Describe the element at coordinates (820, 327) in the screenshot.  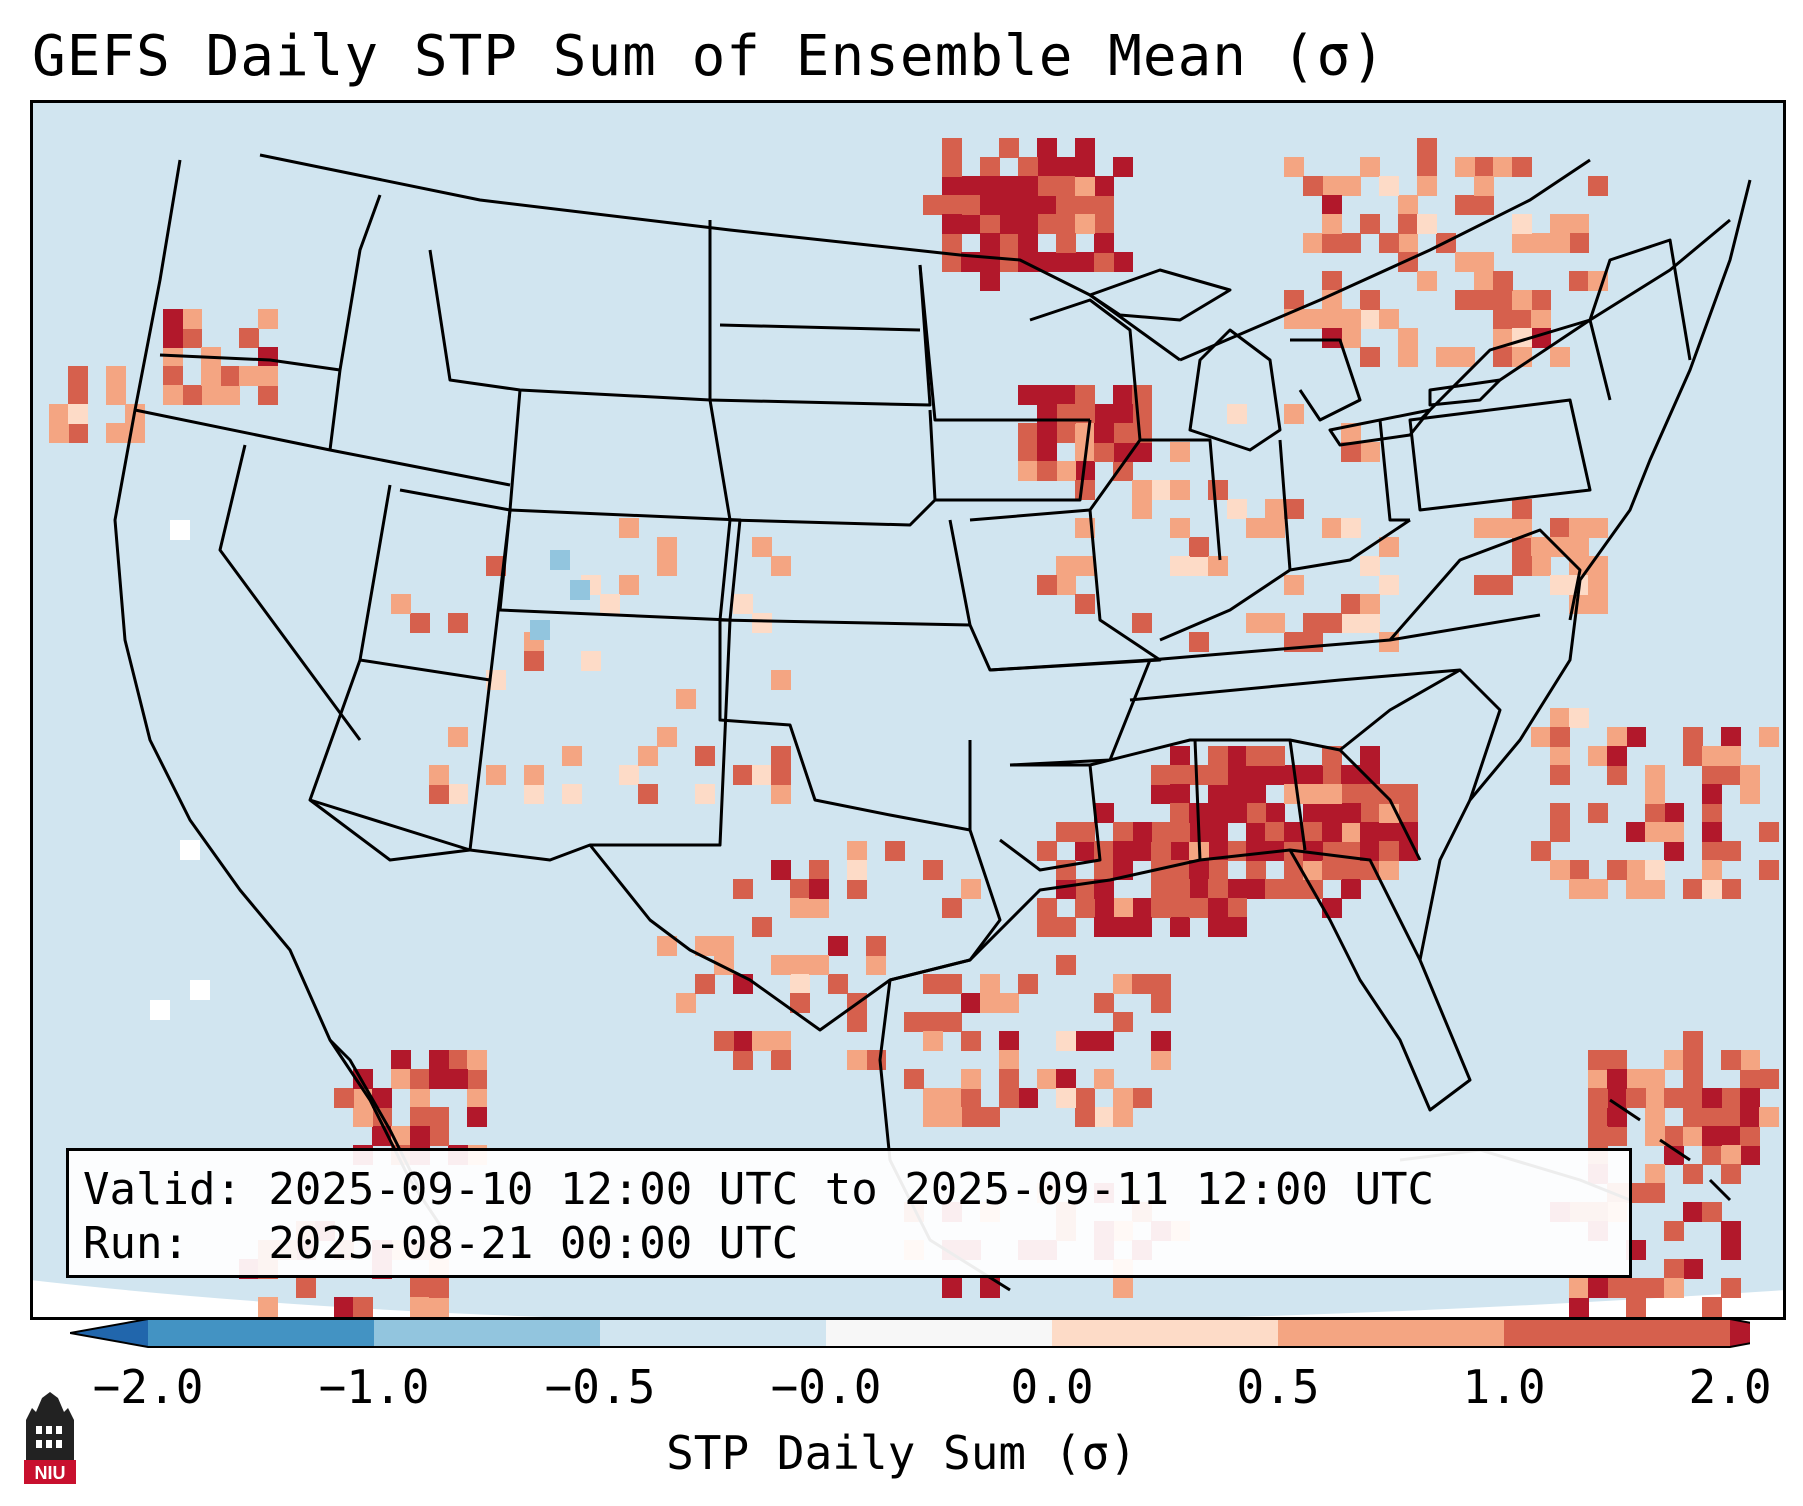
I see `nd-sd` at that location.